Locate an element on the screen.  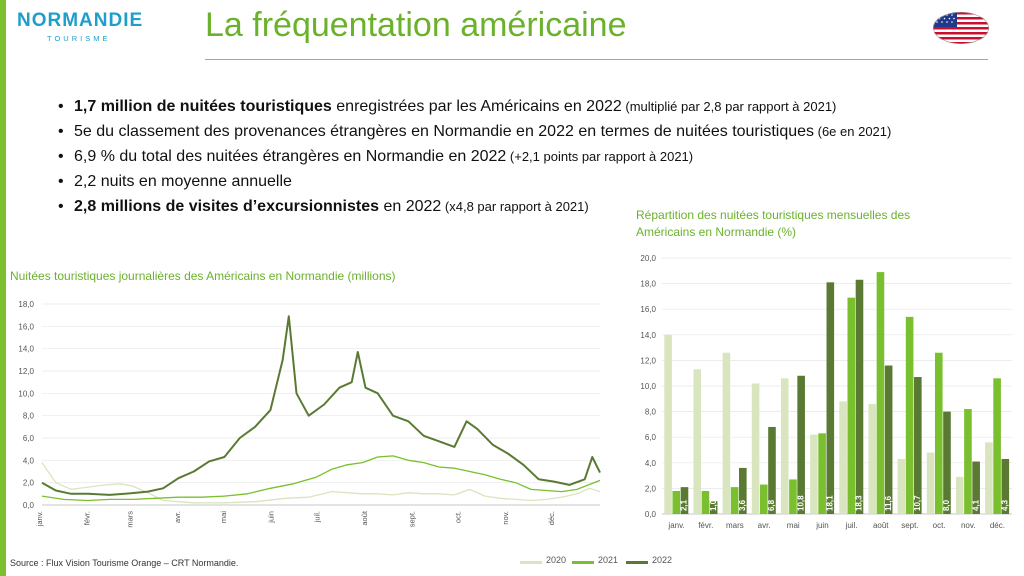
y-tick-label: 14,0 is located at coordinates (648, 335).